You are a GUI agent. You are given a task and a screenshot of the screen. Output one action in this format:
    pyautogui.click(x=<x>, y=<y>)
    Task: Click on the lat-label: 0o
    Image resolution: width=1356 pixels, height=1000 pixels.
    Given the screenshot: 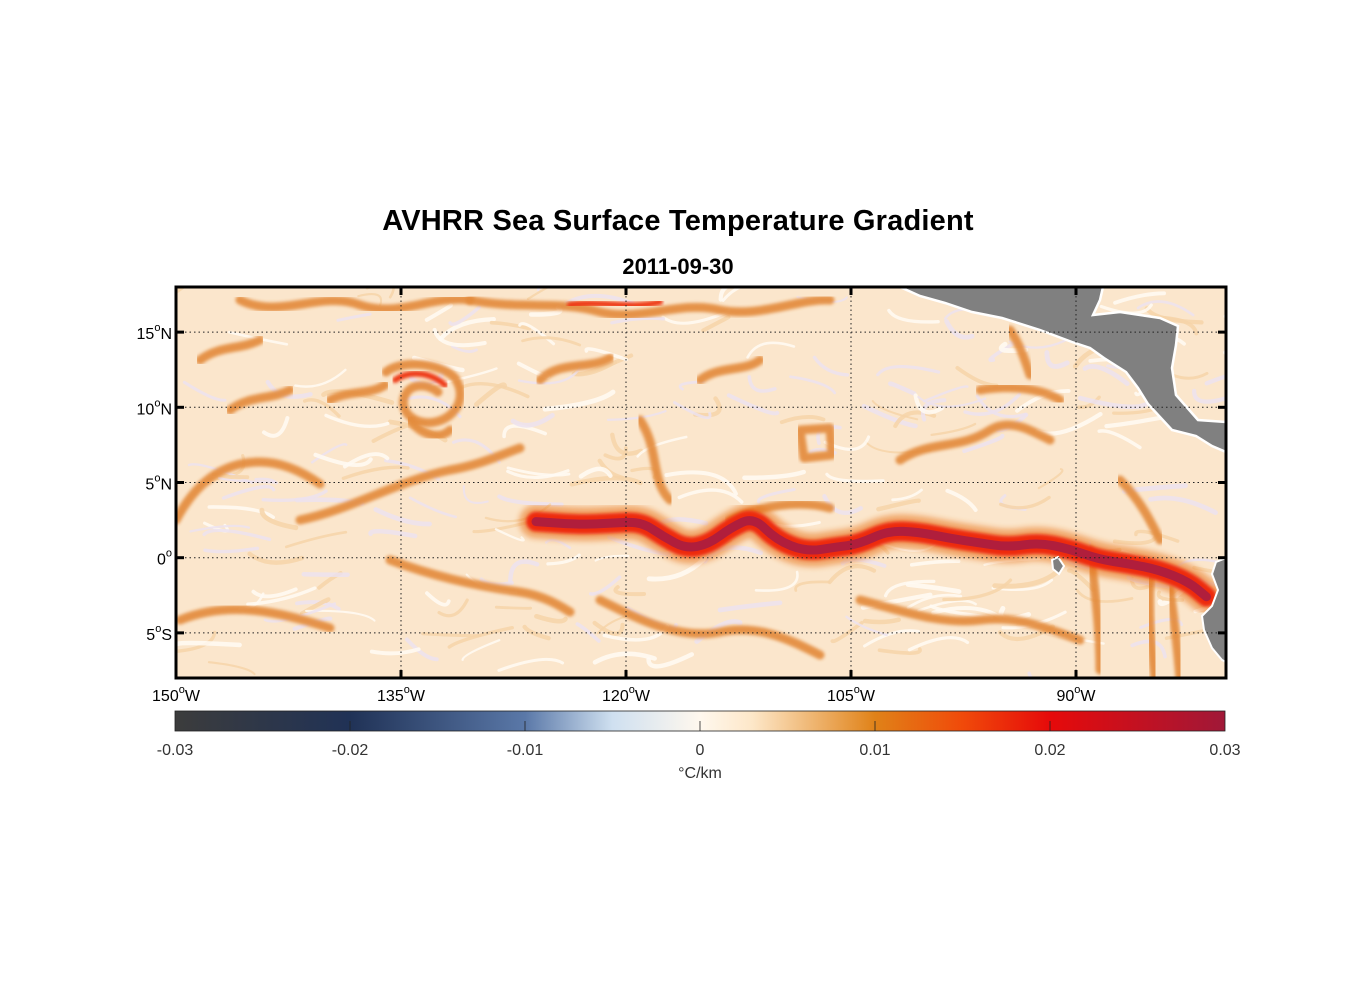 What is the action you would take?
    pyautogui.click(x=164, y=558)
    